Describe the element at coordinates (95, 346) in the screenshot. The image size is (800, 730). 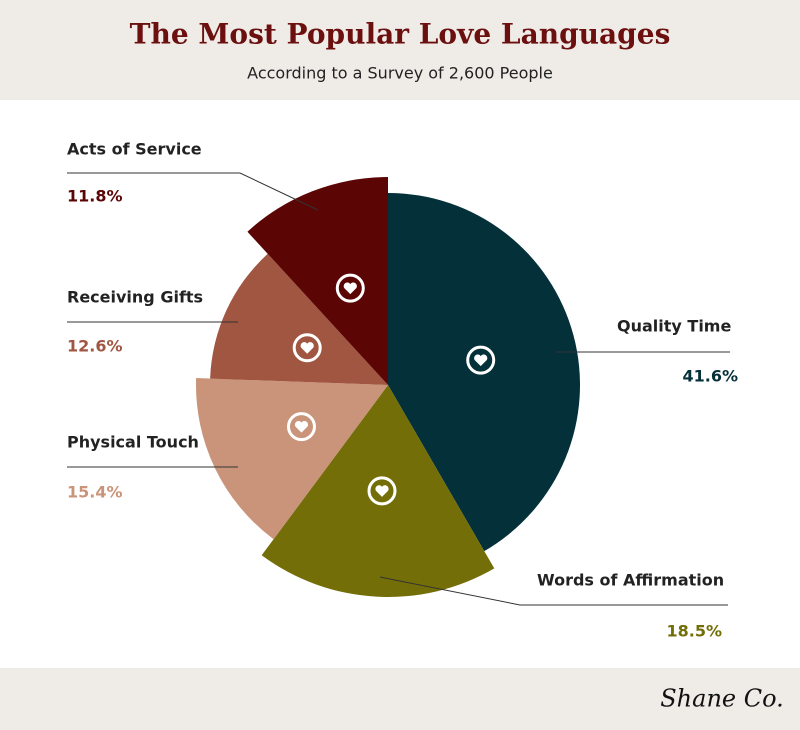
I see `value-label: 12.6%` at that location.